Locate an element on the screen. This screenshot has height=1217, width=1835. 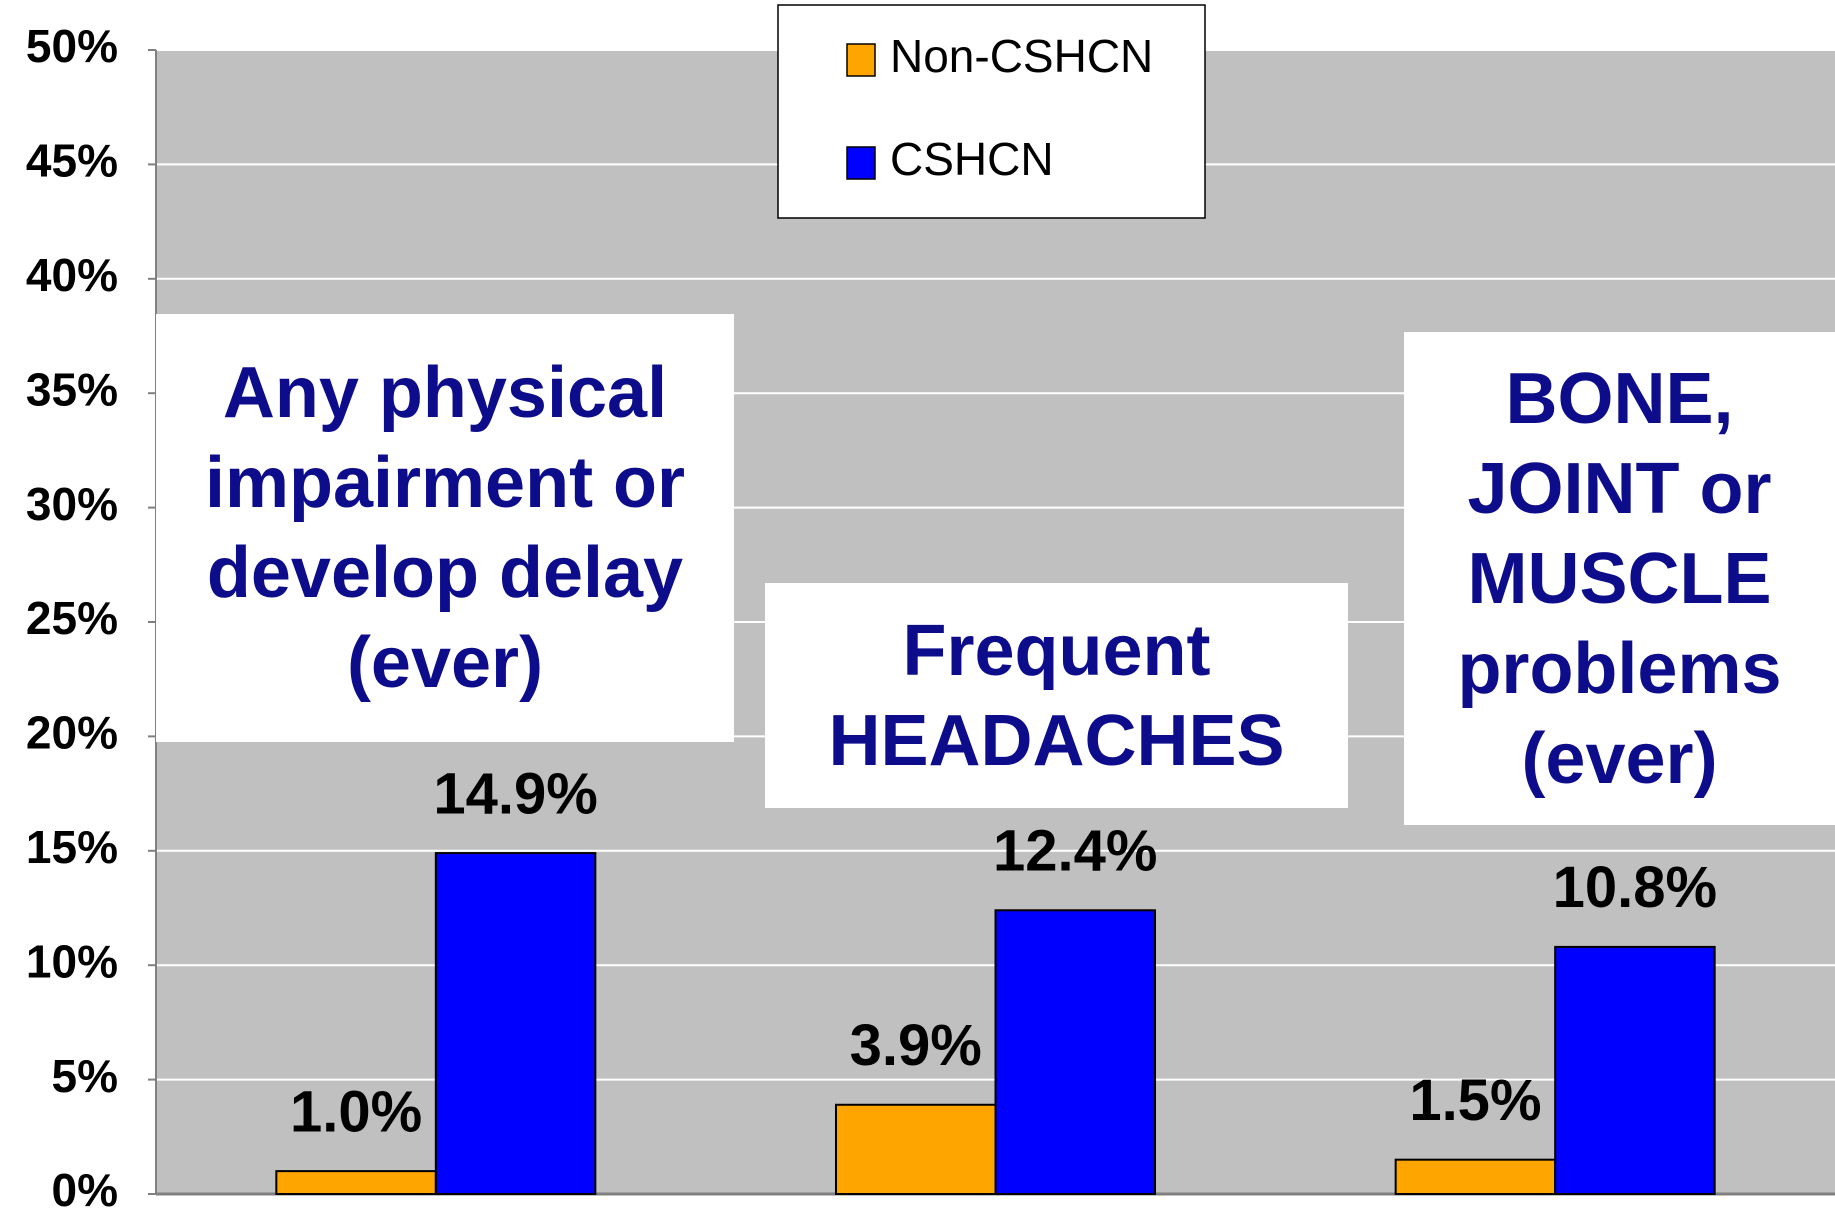
value-label: 1.5% is located at coordinates (1475, 1100).